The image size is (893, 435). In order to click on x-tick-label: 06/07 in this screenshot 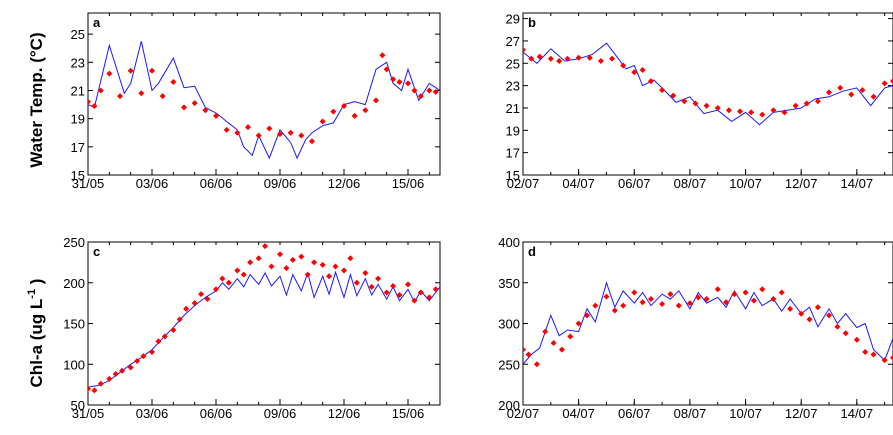, I will do `click(634, 413)`.